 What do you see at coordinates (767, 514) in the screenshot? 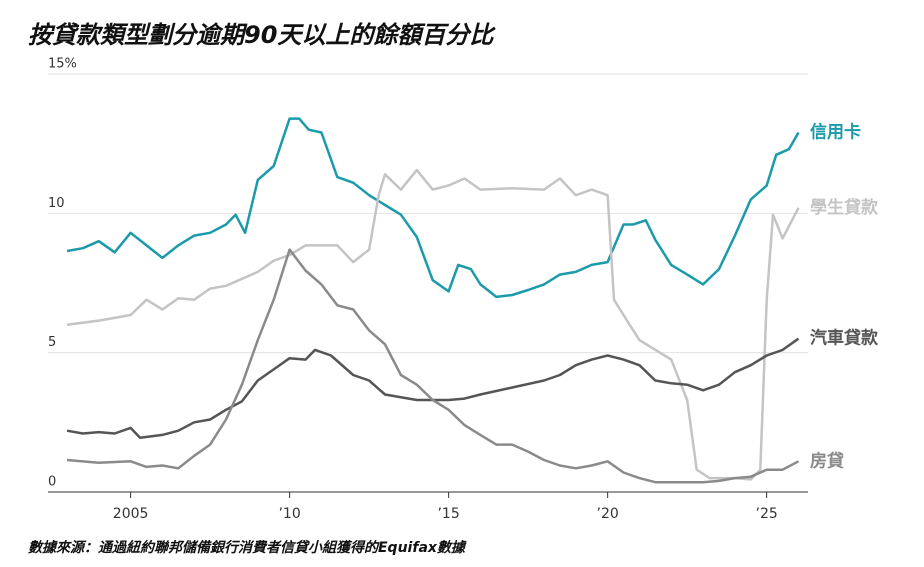
I see `x-tick-label: ’25` at bounding box center [767, 514].